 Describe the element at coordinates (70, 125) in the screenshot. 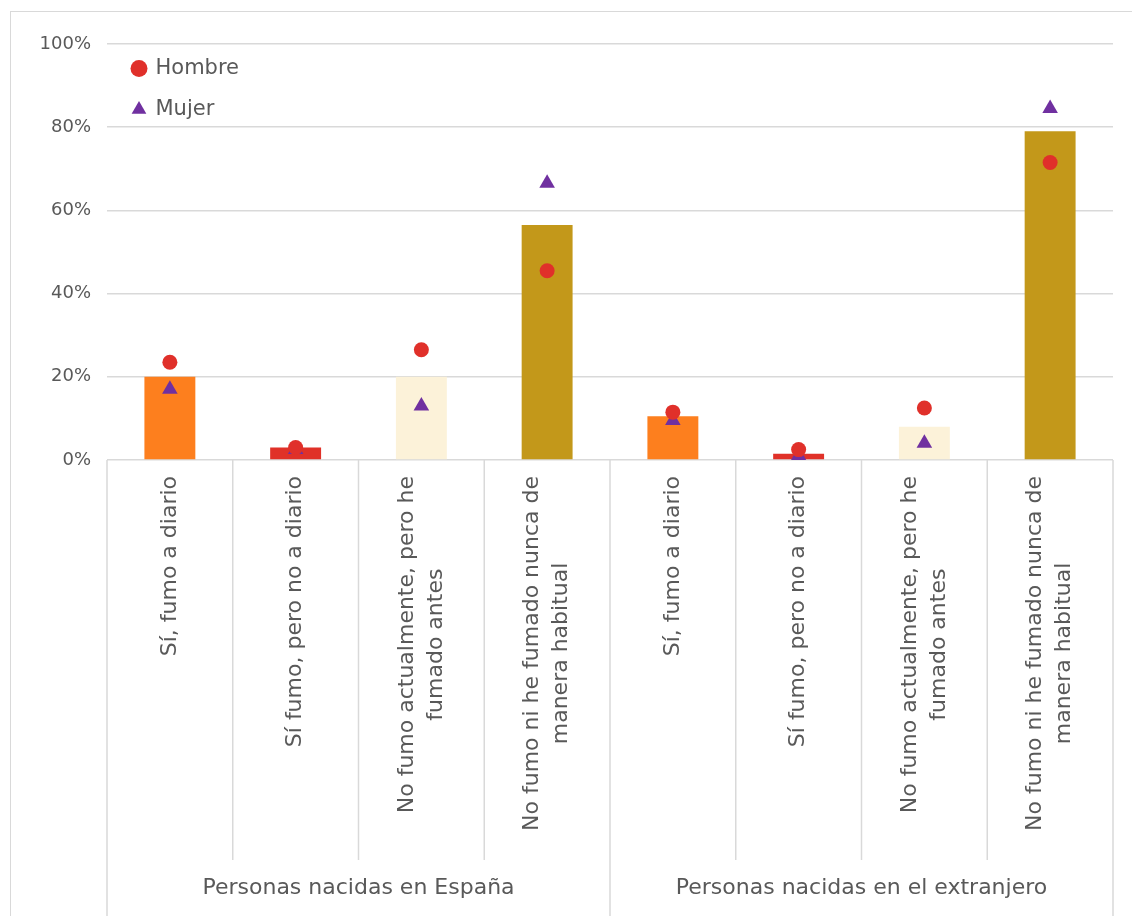

I see `y-tick-label: 80%` at that location.